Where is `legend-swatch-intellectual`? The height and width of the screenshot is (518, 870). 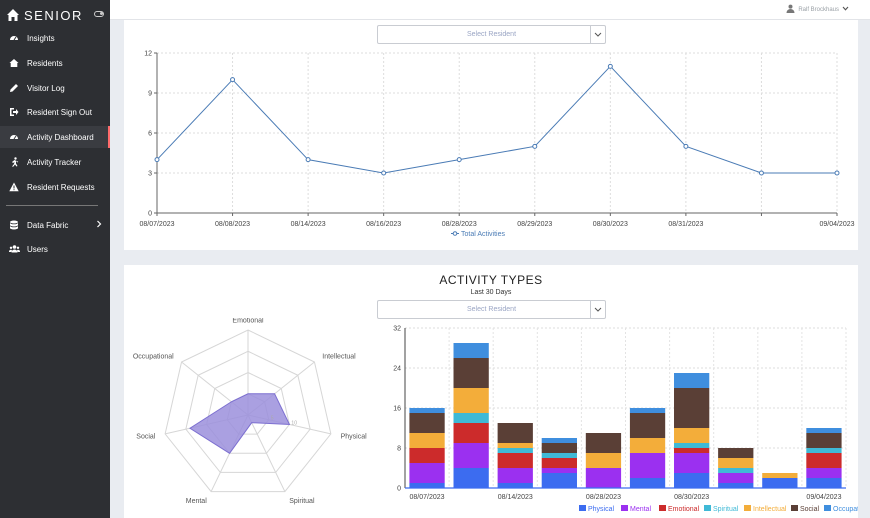
legend-swatch-intellectual is located at coordinates (747, 508).